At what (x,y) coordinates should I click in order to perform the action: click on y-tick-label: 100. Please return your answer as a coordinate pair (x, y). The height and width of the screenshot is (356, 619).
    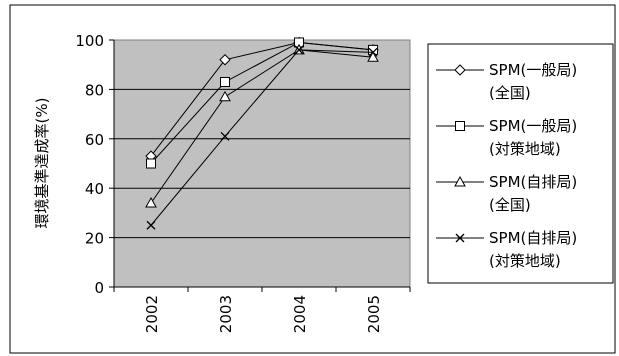
    Looking at the image, I should click on (89, 41).